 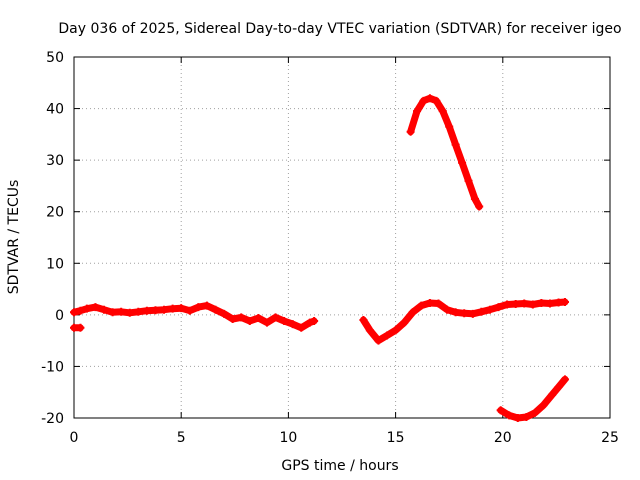 I want to click on y-tick-label: 40, so click(x=55, y=110).